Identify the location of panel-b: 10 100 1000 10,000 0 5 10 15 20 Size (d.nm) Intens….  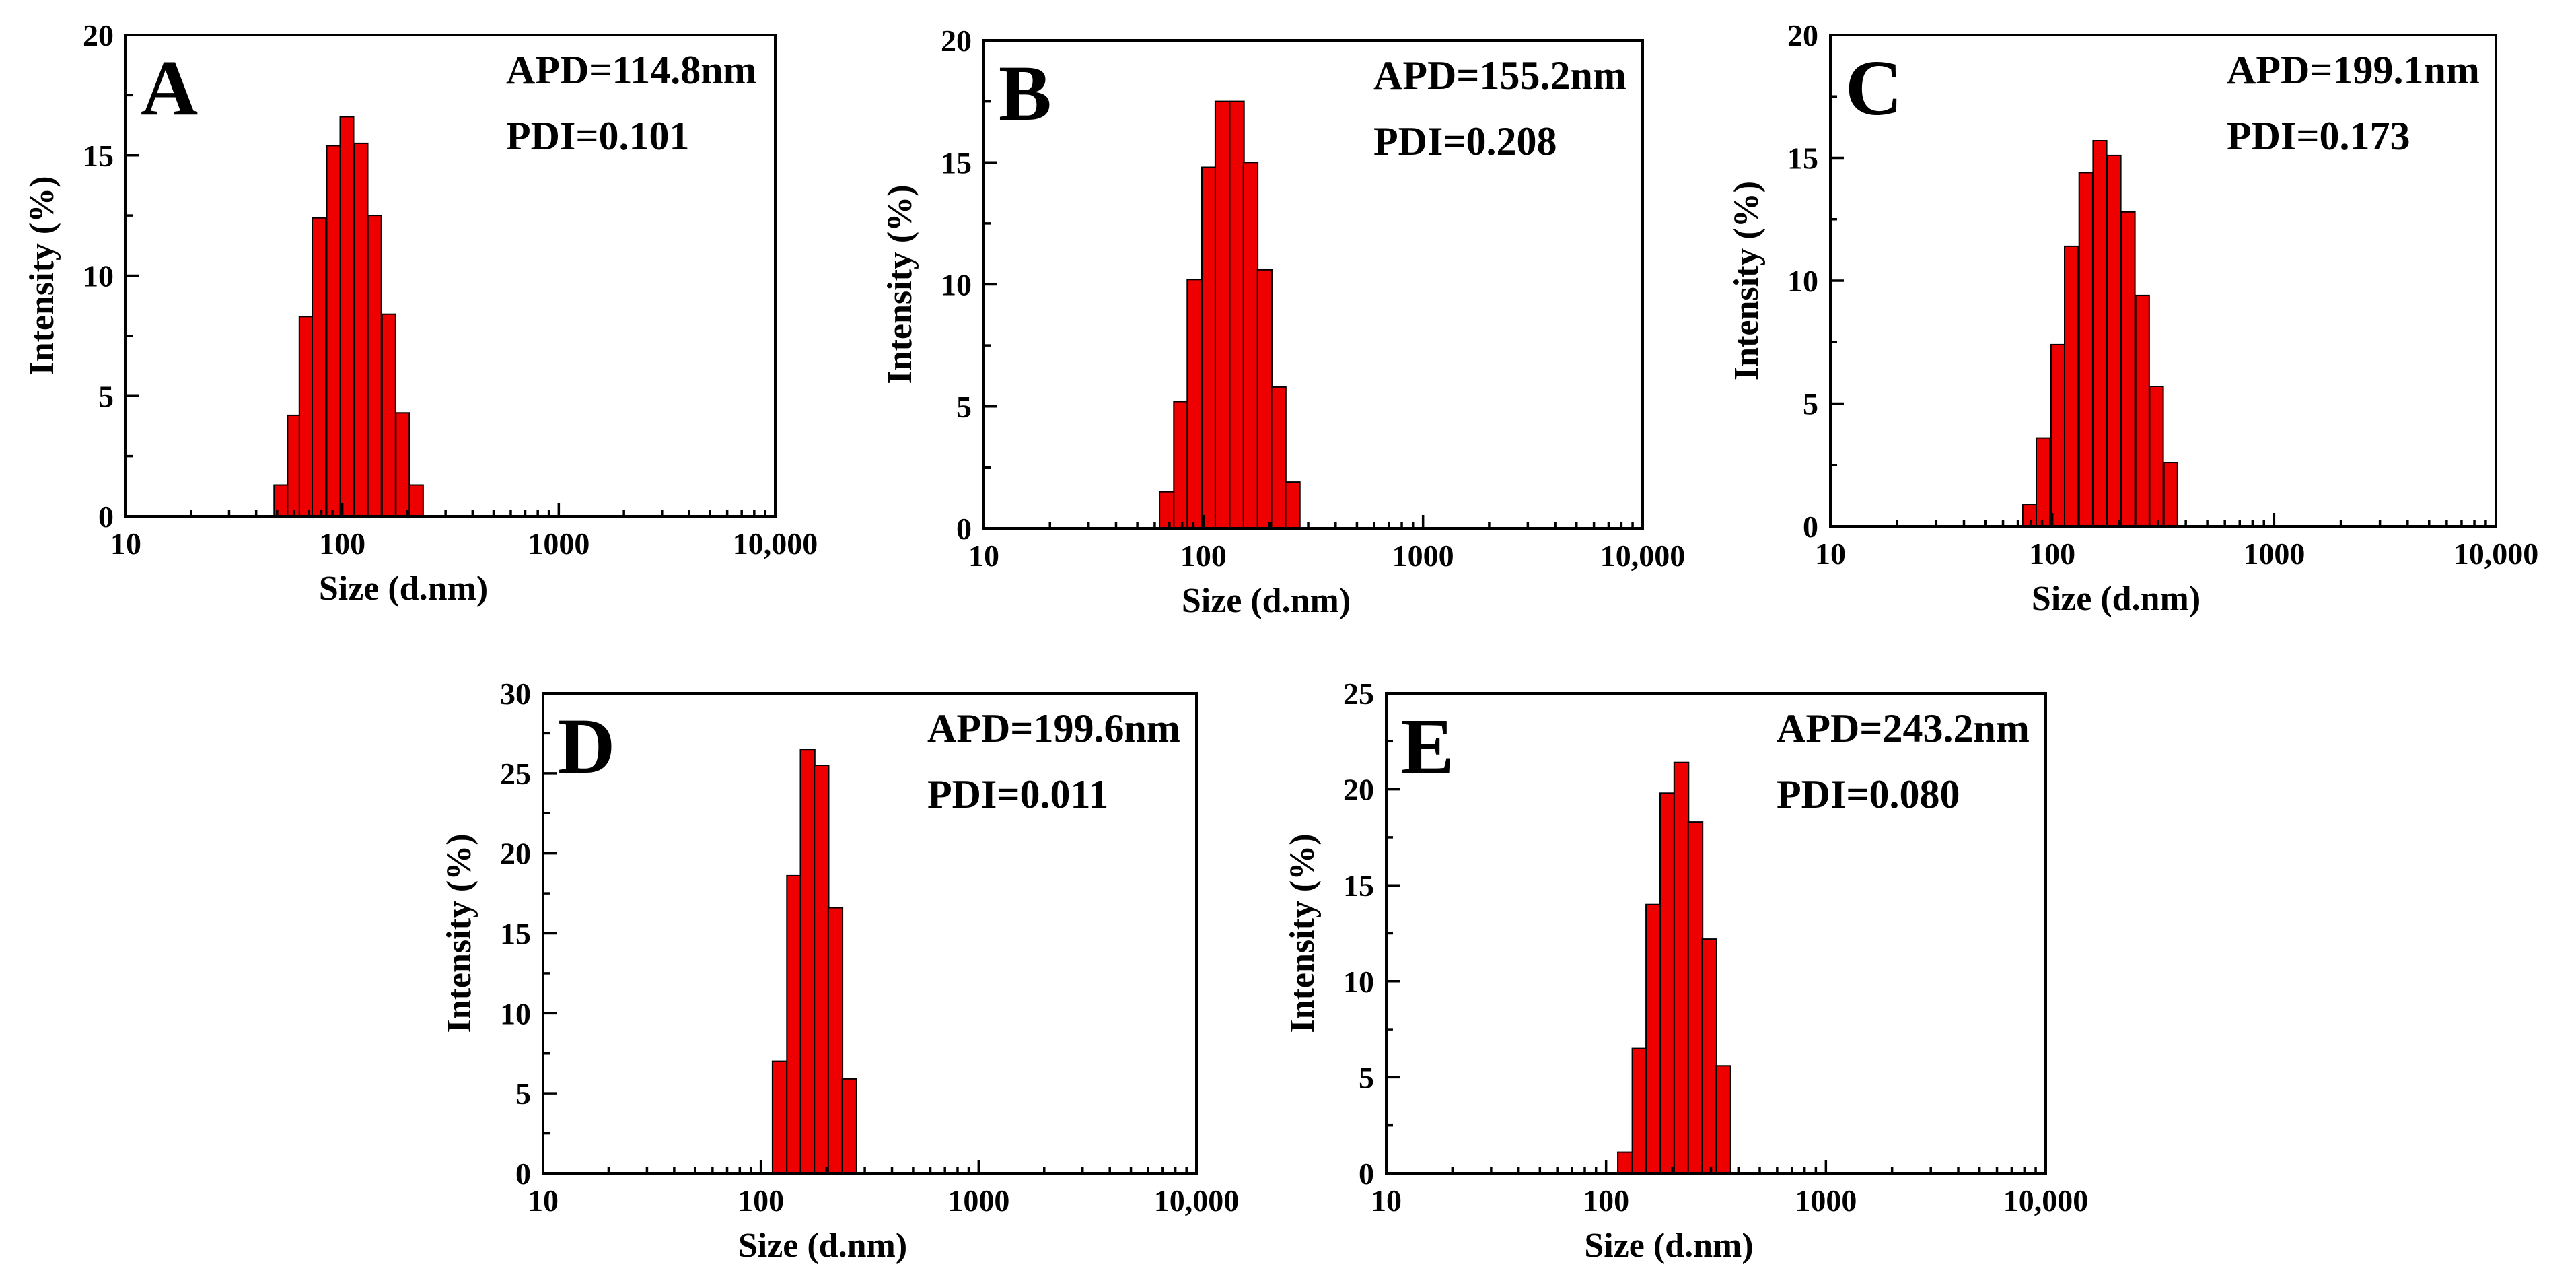
(1283, 322).